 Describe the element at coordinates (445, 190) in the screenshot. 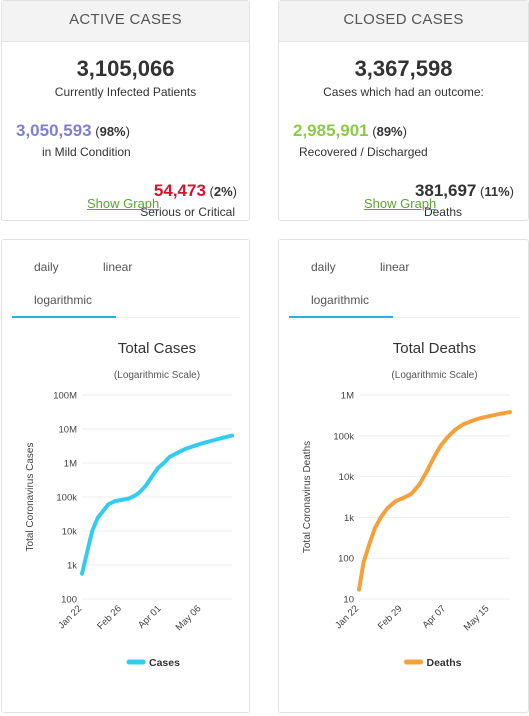

I see `deaths-value: 381,697` at that location.